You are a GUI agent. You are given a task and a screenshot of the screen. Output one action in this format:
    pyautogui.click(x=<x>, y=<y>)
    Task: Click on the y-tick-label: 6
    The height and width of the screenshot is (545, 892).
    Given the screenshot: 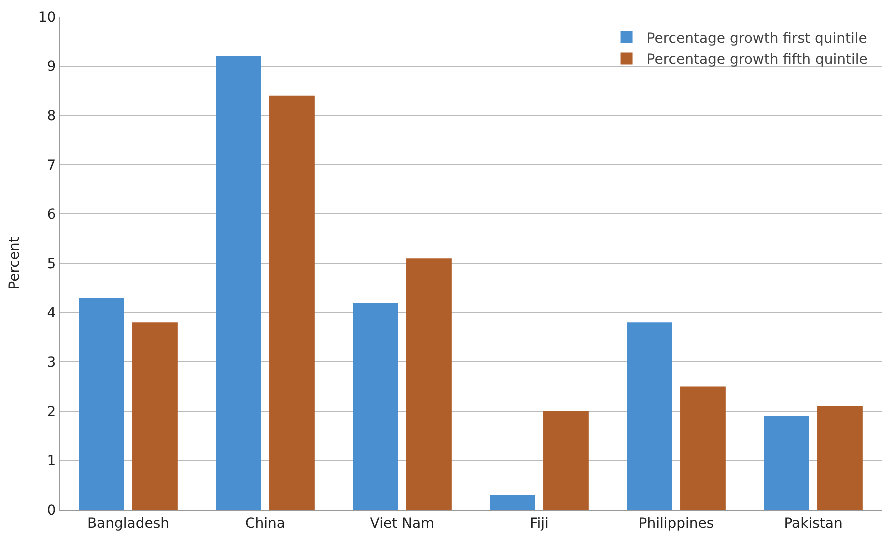 What is the action you would take?
    pyautogui.click(x=51, y=215)
    